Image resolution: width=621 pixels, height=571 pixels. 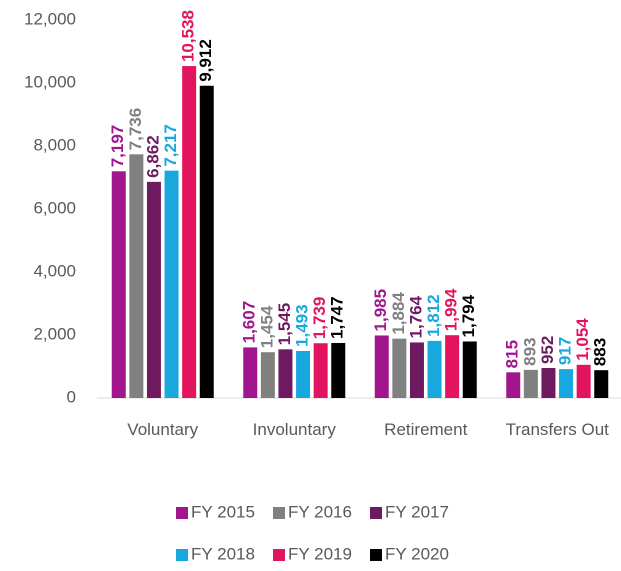 What do you see at coordinates (170, 145) in the screenshot?
I see `data-label: 7,217` at bounding box center [170, 145].